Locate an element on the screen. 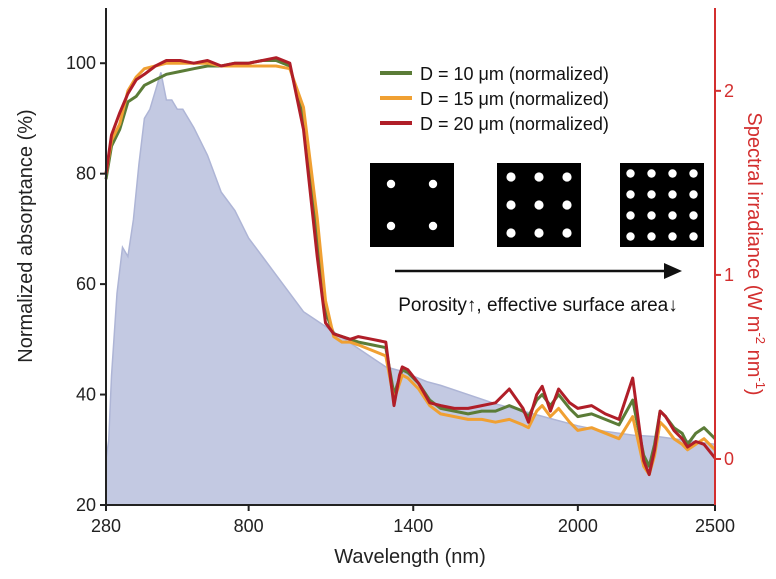 The image size is (776, 579). y-tick-label: 40 is located at coordinates (86, 395).